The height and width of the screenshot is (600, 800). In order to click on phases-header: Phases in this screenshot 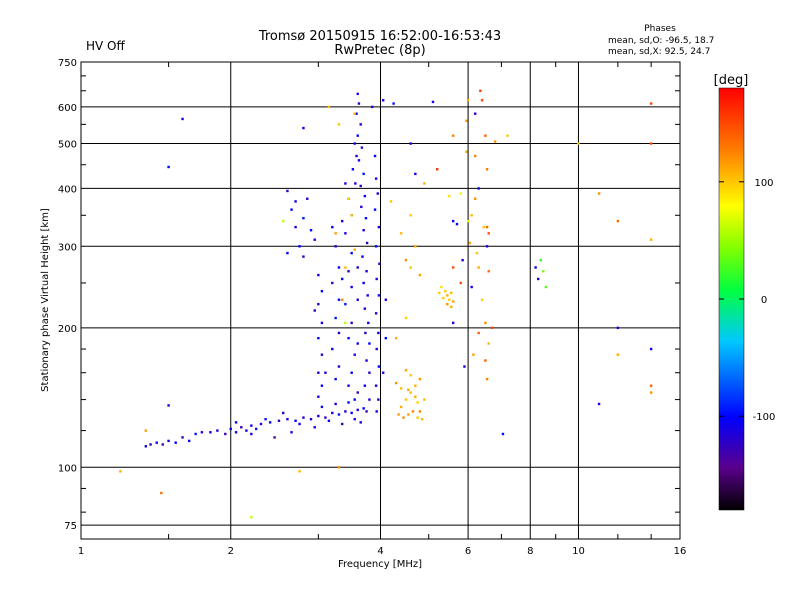, I will do `click(660, 29)`.